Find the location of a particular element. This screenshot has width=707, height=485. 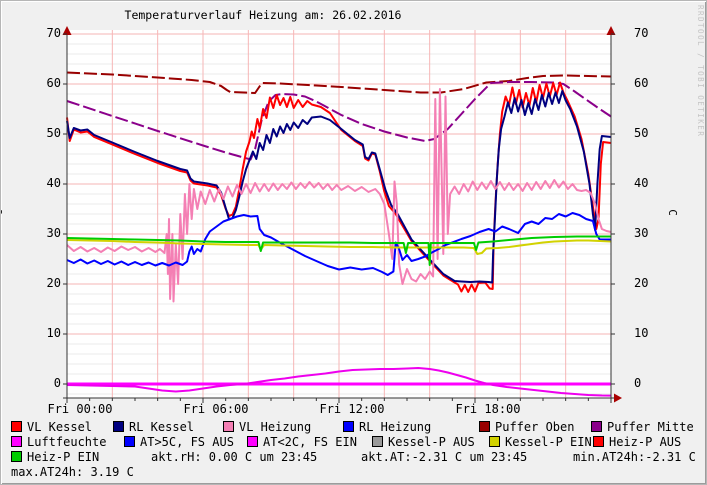

series-heiz-p-ein is located at coordinates (338, 250).